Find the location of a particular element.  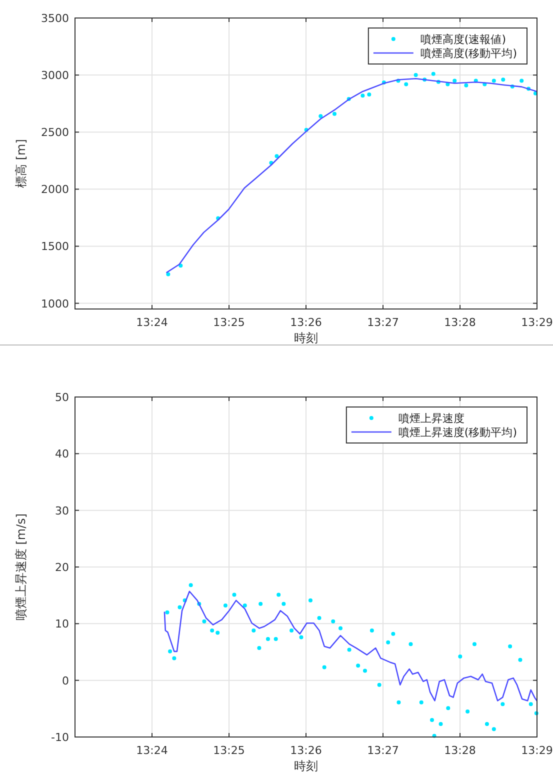

y-tick-label: 50 is located at coordinates (62, 397).